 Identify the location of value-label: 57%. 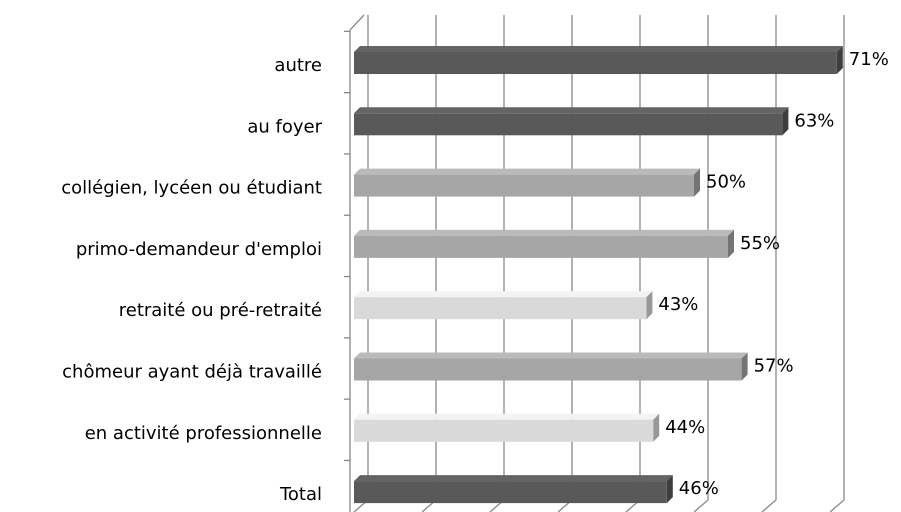
(774, 366).